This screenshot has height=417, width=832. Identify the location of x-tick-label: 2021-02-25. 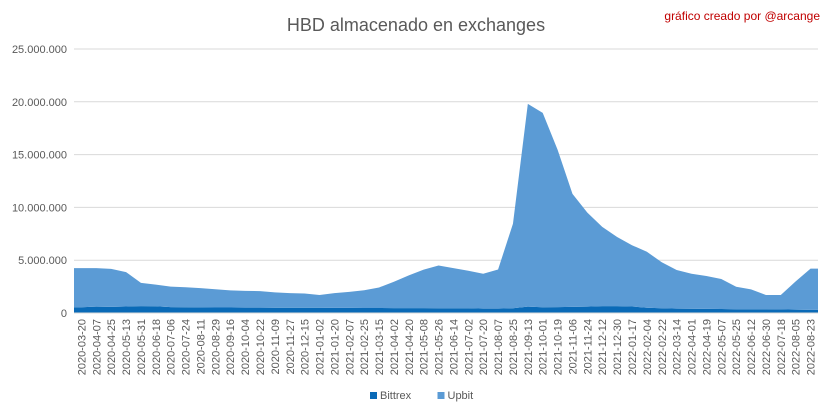
(365, 347).